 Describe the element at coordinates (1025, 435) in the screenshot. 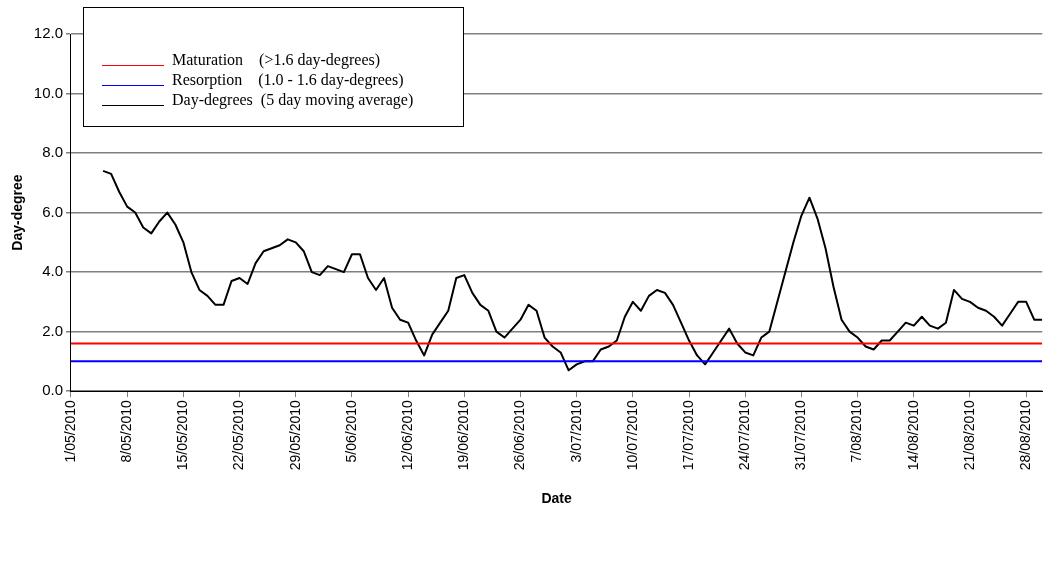

I see `x-tick-label: 28/08/2010` at that location.